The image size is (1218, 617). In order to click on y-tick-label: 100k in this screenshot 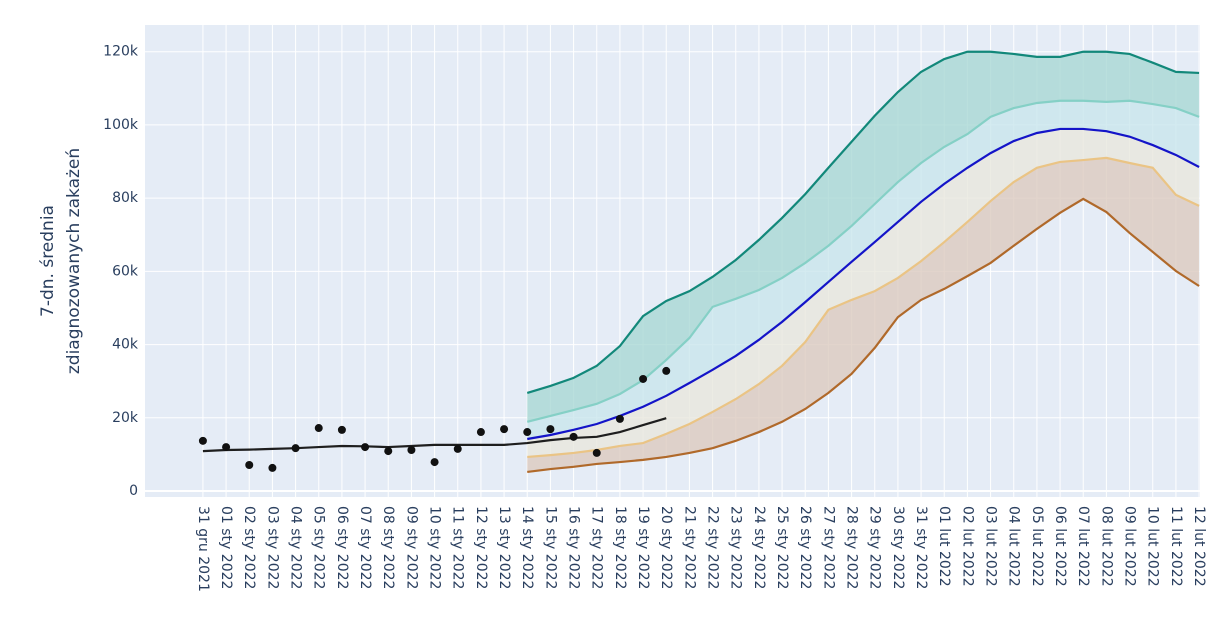, I will do `click(121, 125)`.